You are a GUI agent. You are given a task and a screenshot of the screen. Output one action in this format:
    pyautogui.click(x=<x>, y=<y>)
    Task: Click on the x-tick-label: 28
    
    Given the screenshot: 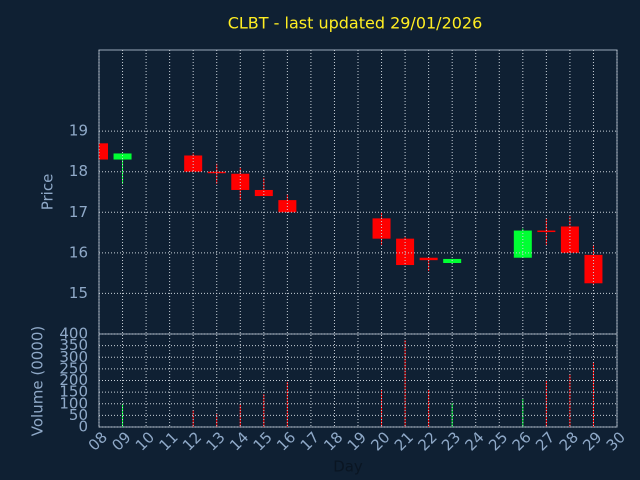 What is the action you would take?
    pyautogui.click(x=569, y=441)
    